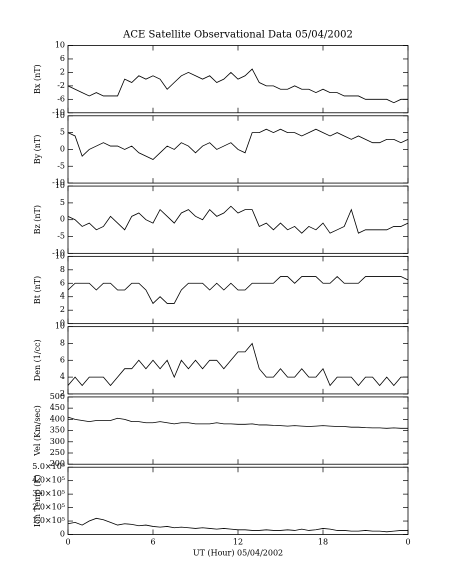 Image resolution: width=453 pixels, height=566 pixels. Describe the element at coordinates (57, 418) in the screenshot. I see `y-tick-label: 400` at that location.